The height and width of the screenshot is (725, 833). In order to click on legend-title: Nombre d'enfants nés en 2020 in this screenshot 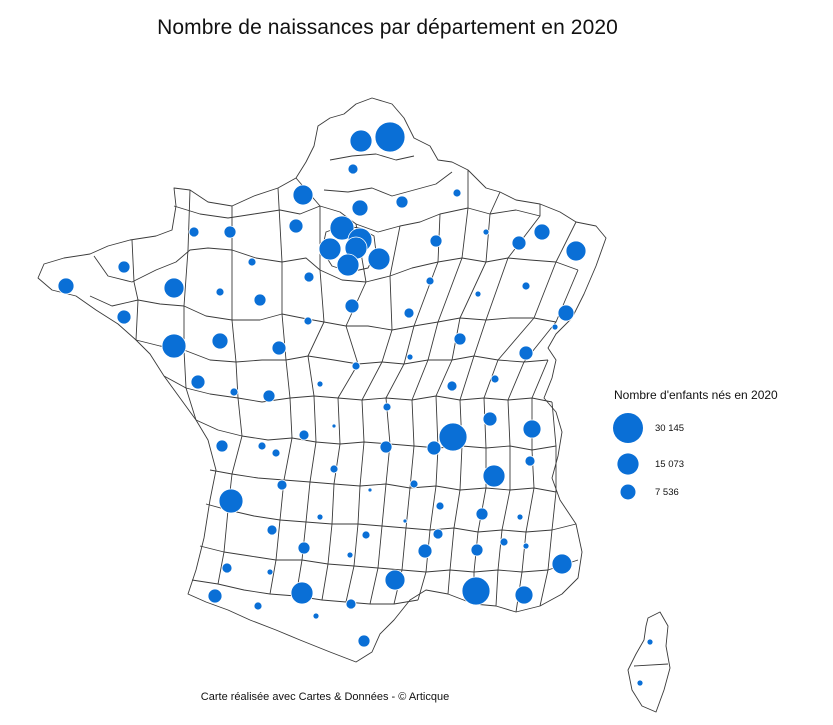, I will do `click(696, 395)`.